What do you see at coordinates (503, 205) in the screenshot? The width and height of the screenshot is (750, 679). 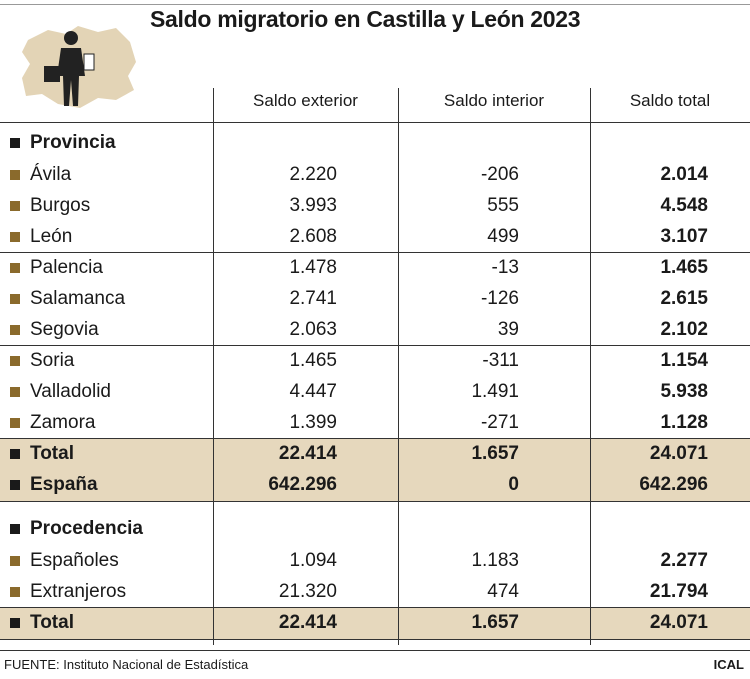 I see `cell-value: 555` at bounding box center [503, 205].